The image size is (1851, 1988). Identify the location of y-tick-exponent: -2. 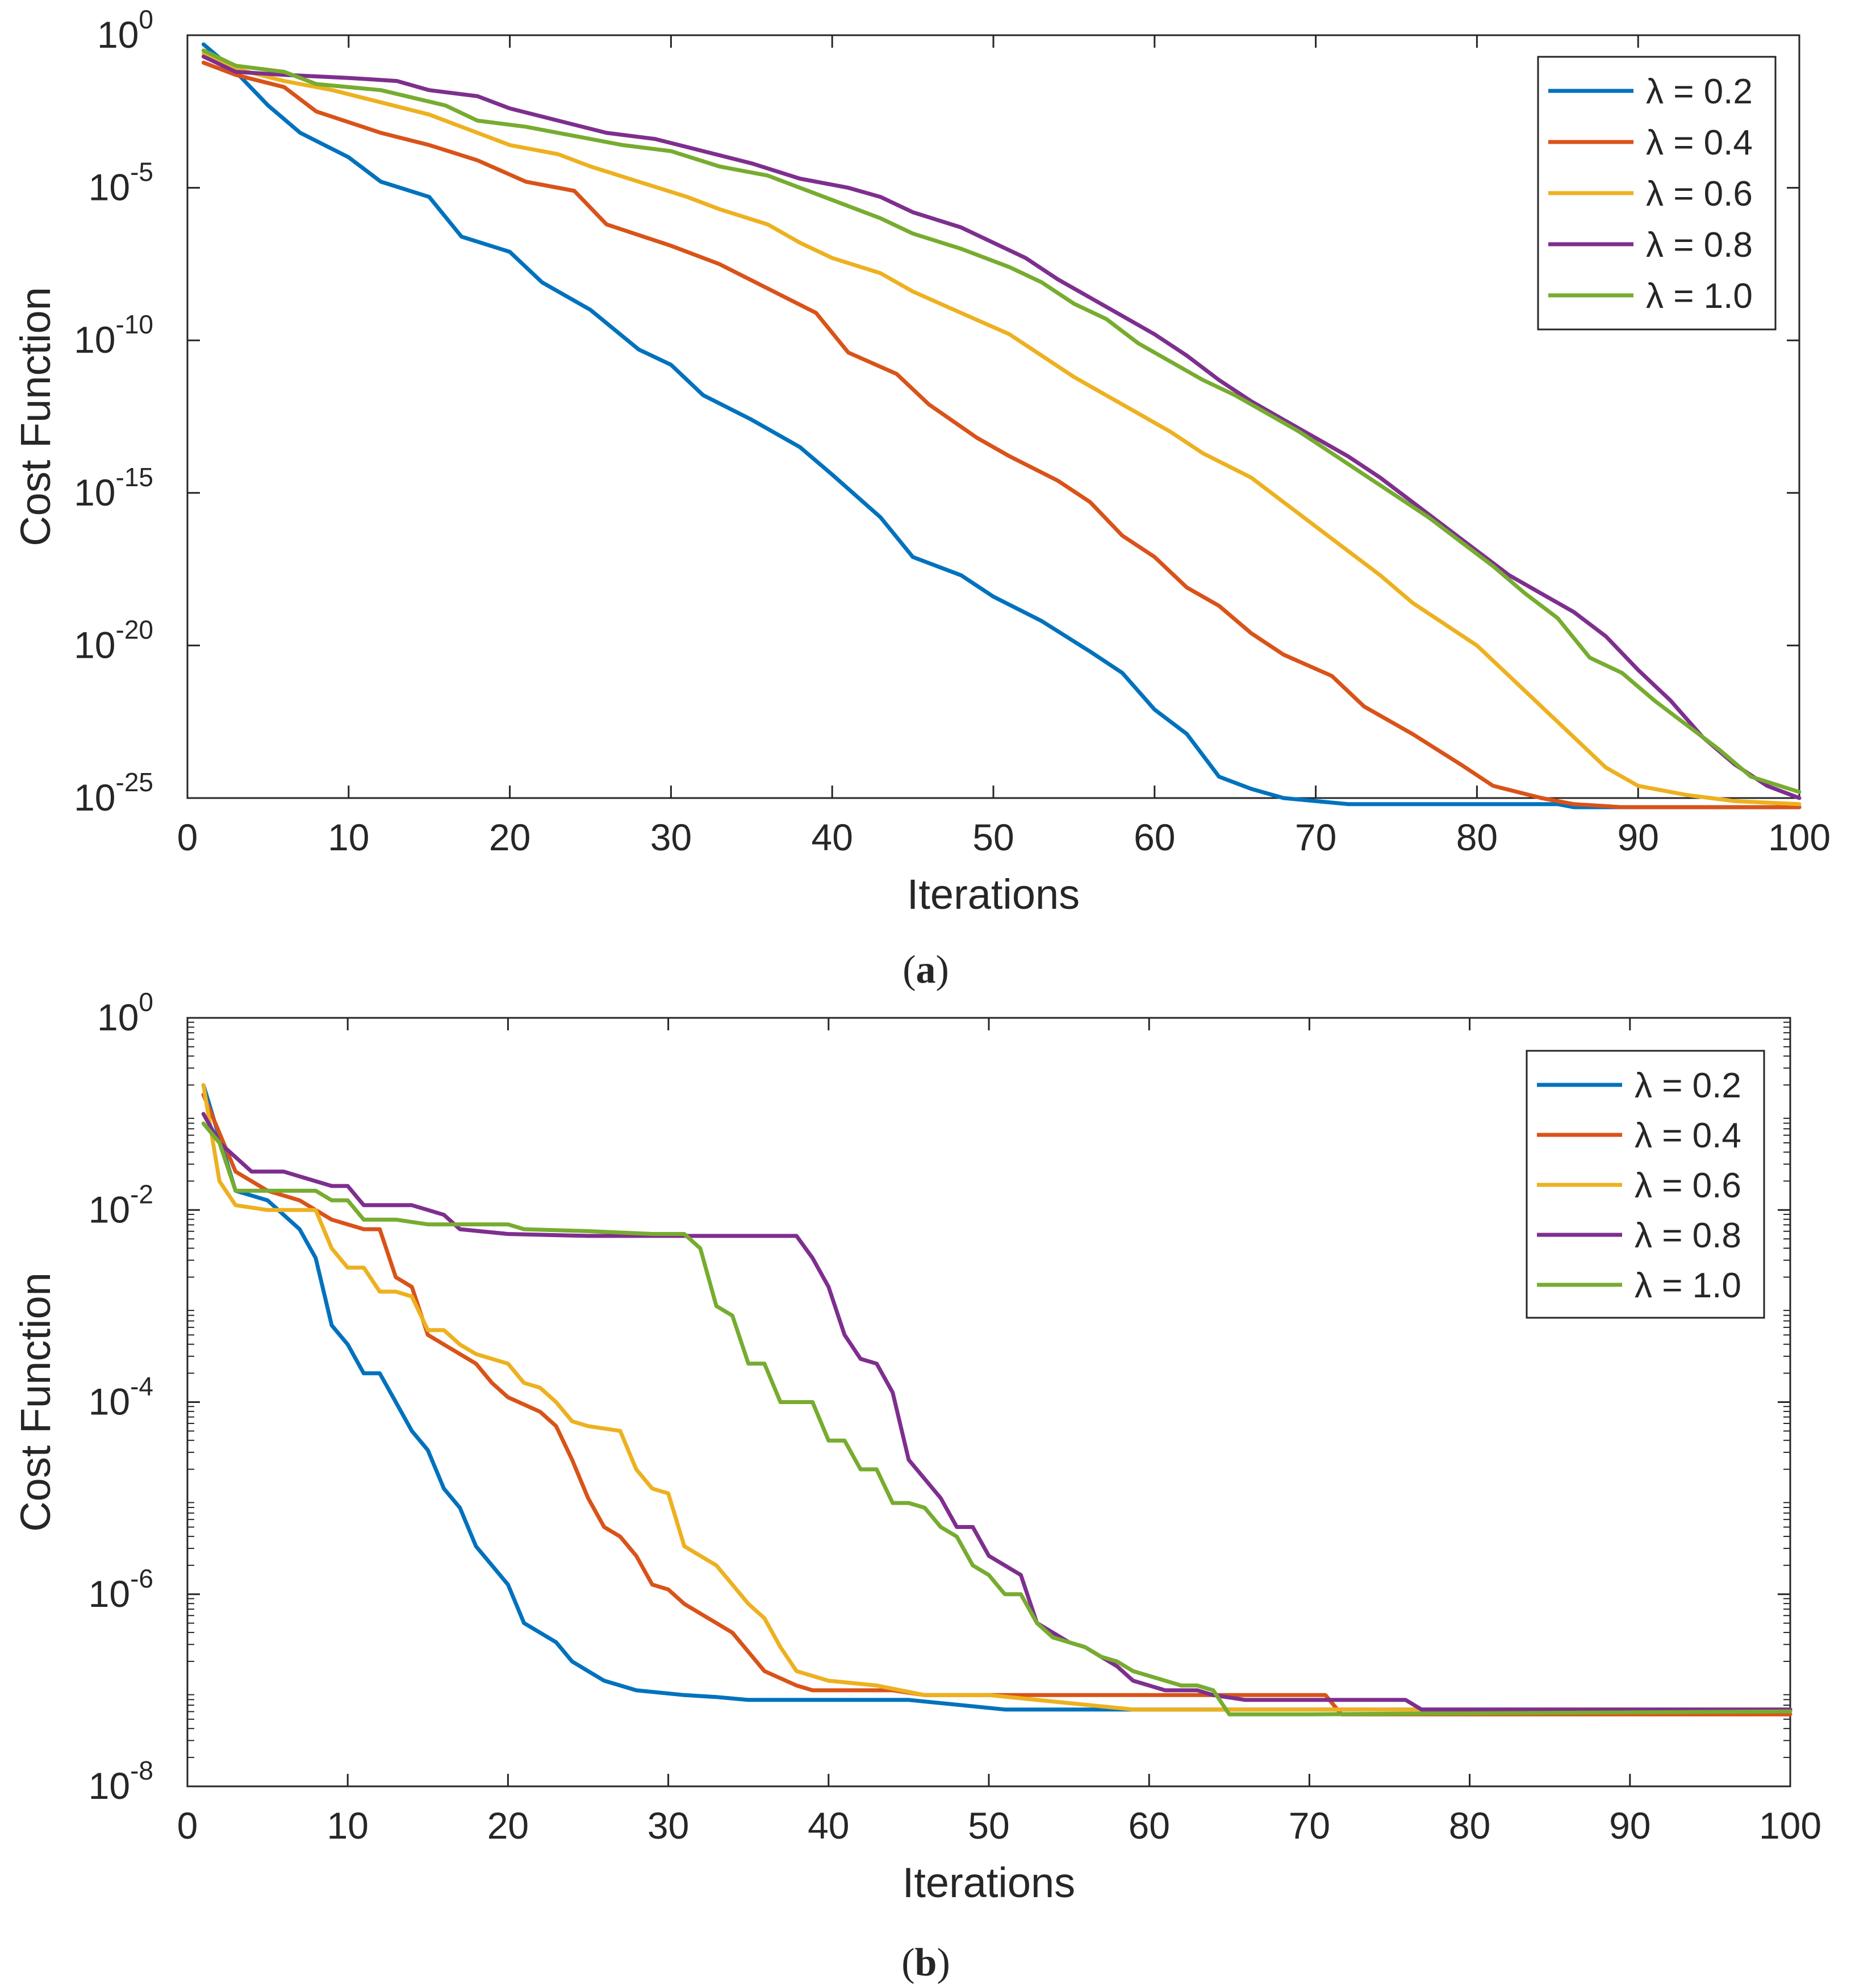
(141, 1194).